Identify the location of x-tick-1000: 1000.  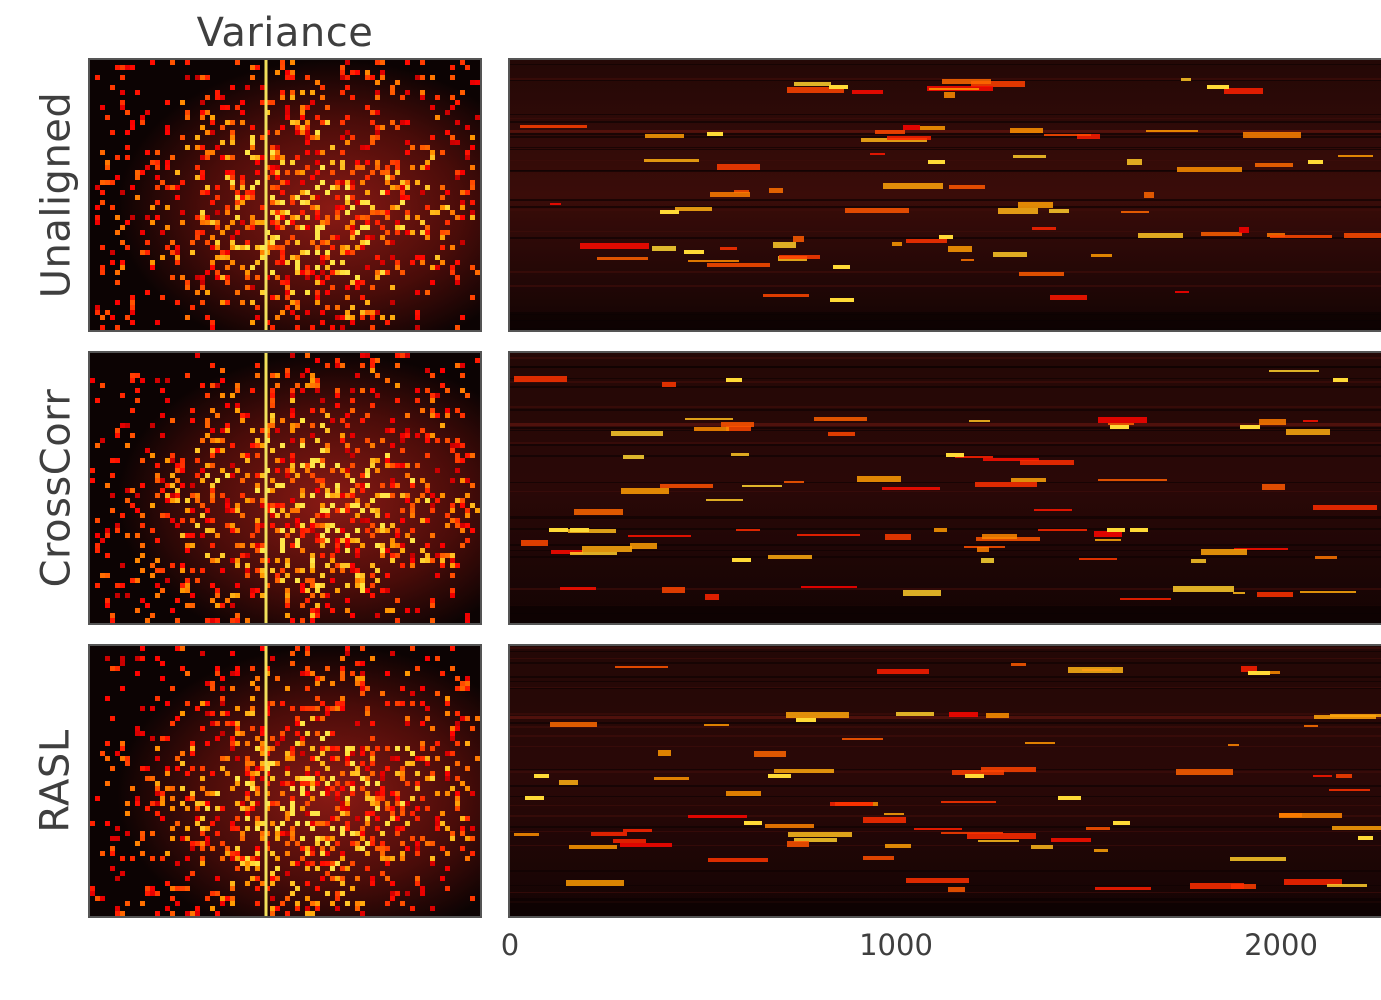
(896, 945).